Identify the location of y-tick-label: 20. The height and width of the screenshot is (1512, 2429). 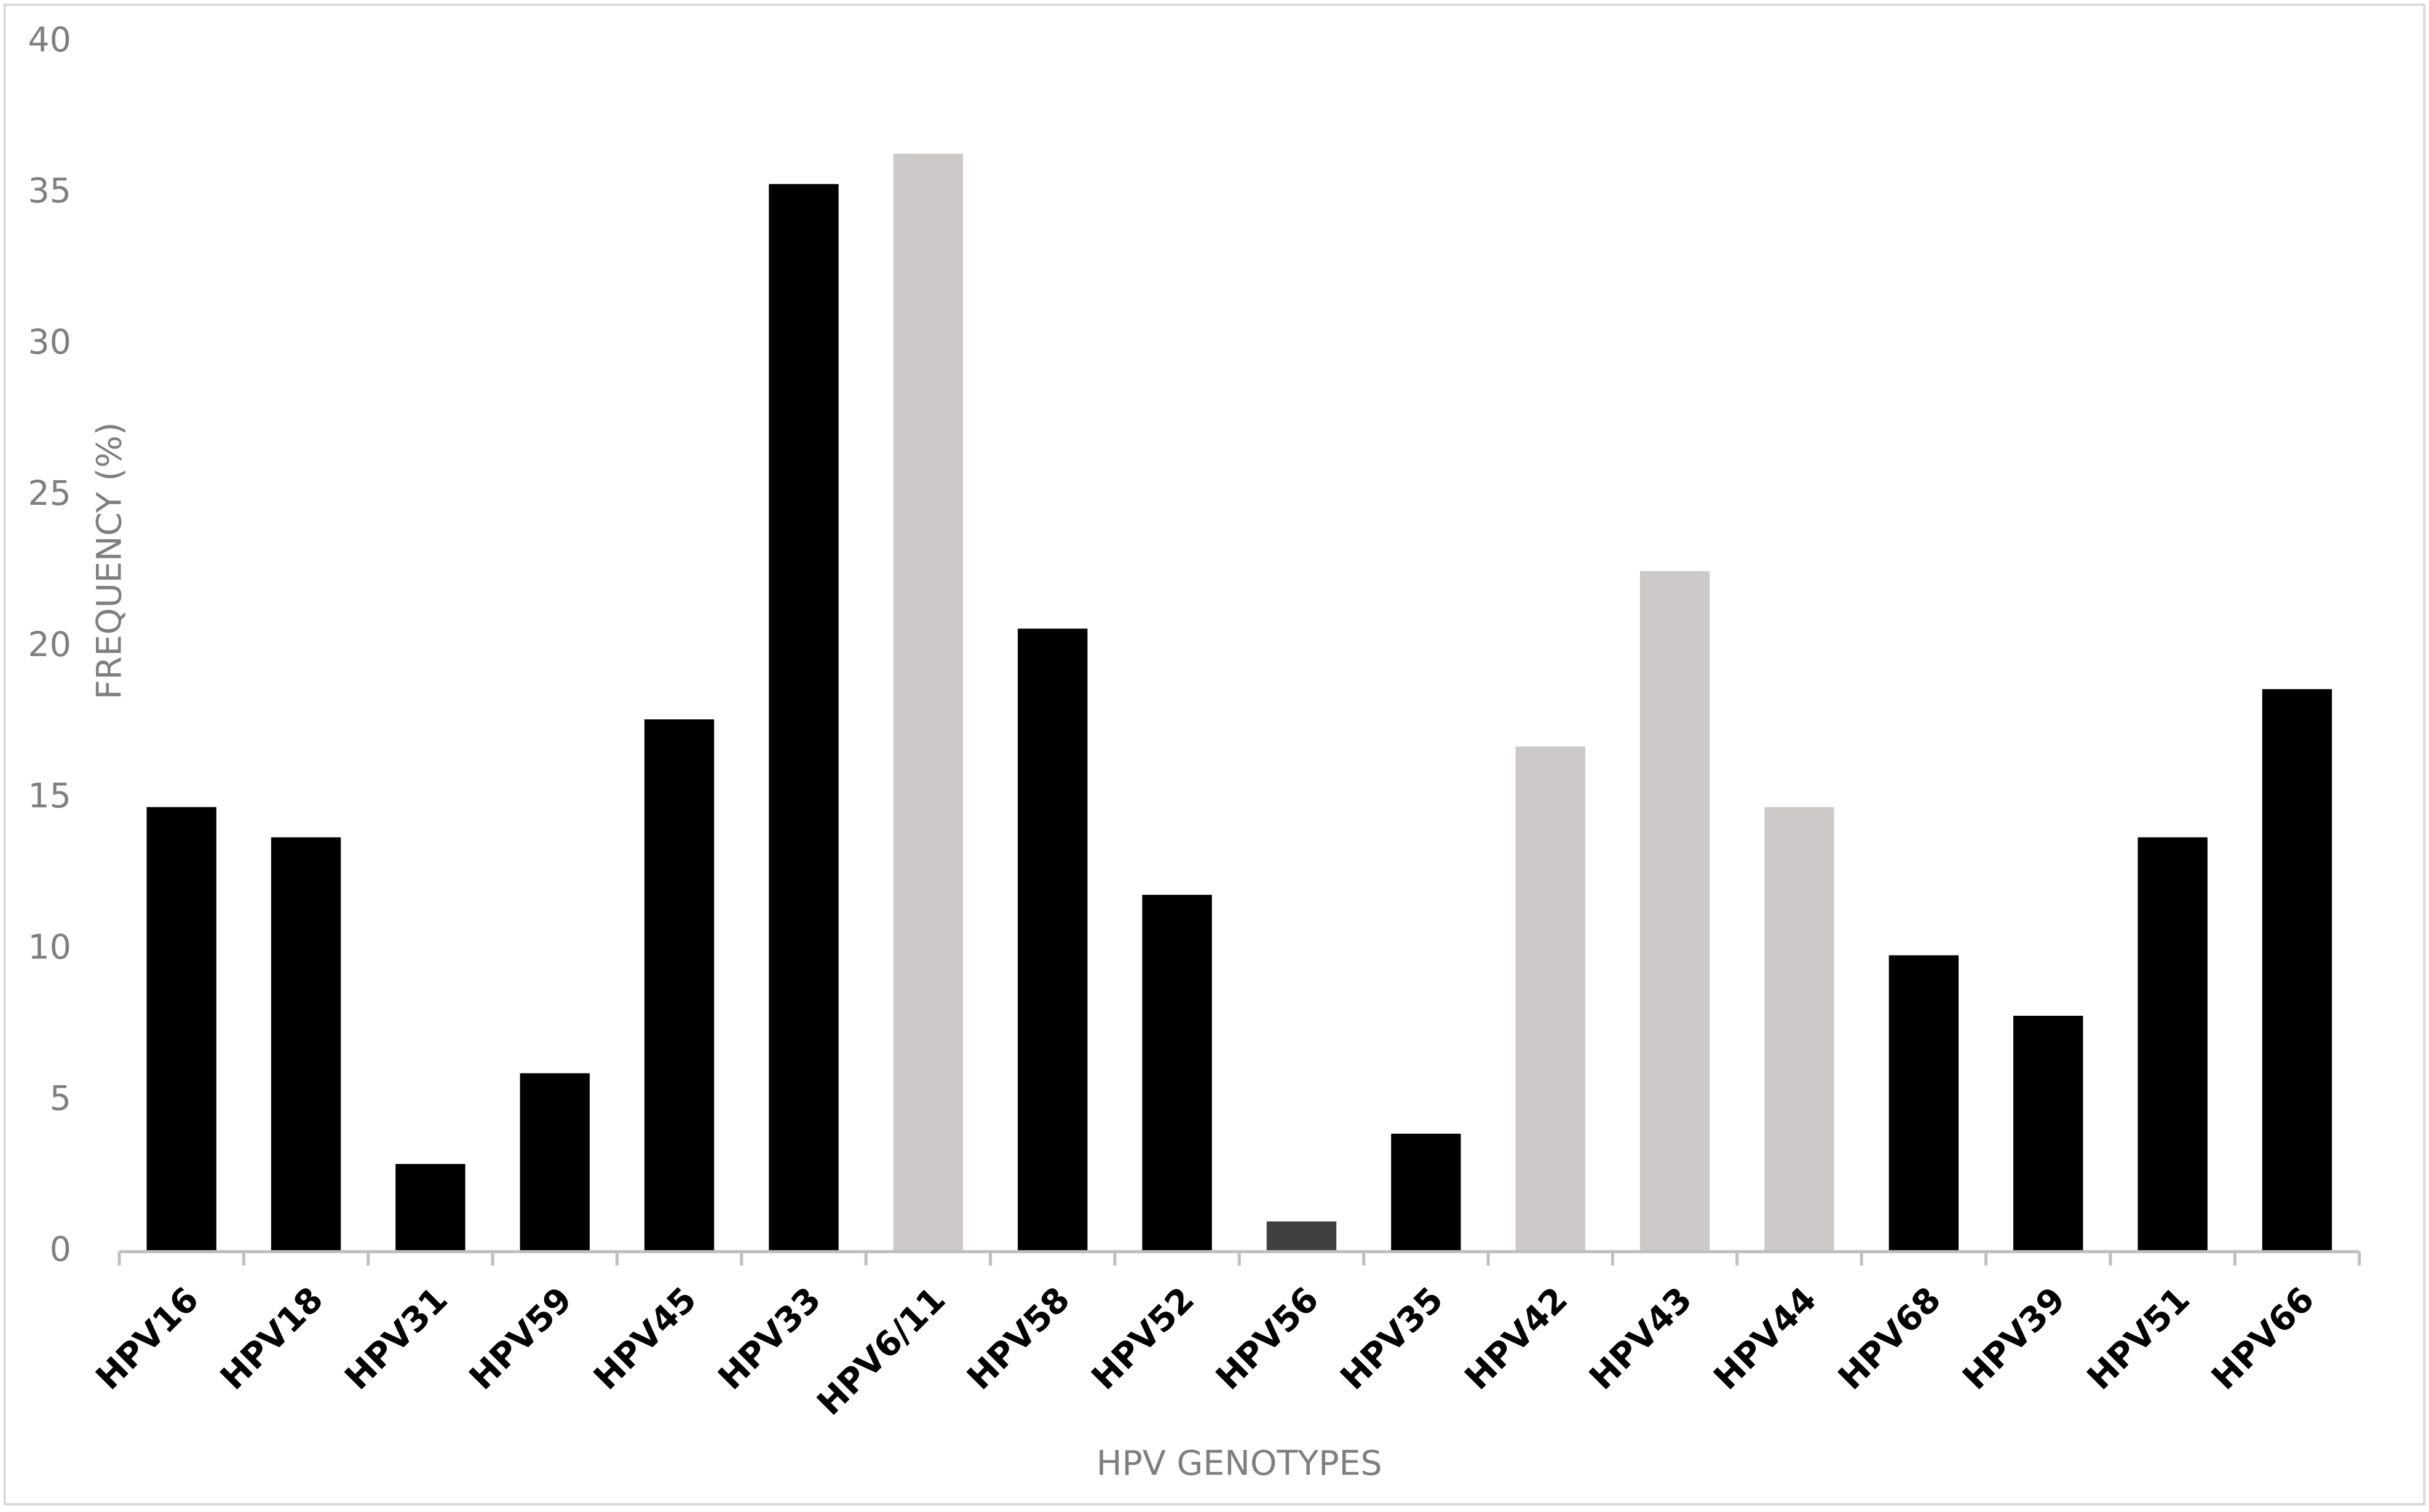
(49, 645).